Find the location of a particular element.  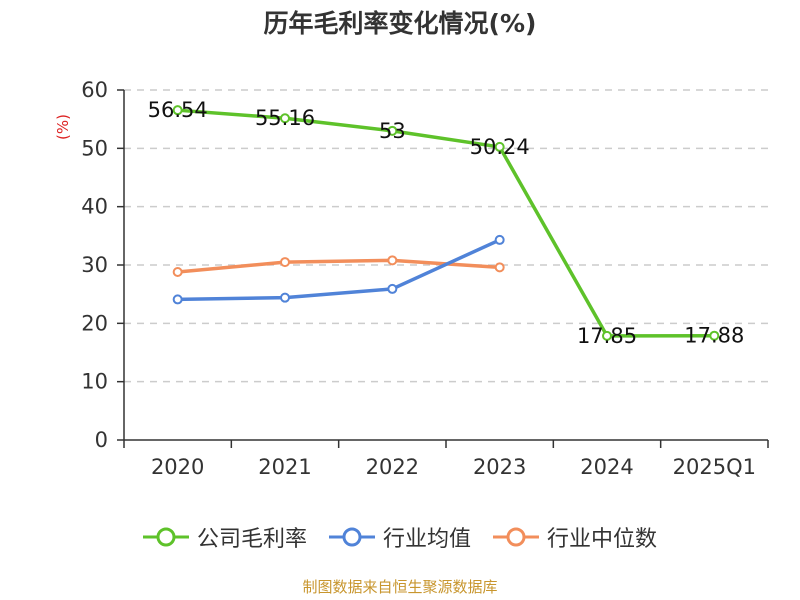

y-tick-label: 40 is located at coordinates (94, 207).